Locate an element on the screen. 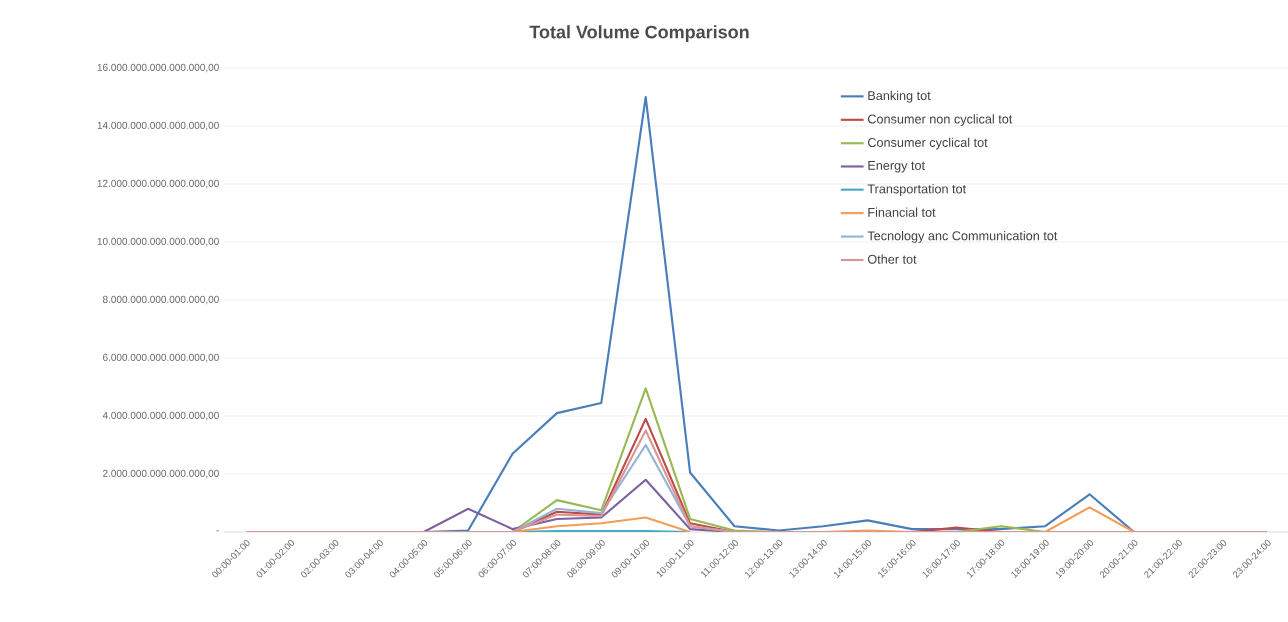  y-tick-label: 6.000.000.000.000.000,00 is located at coordinates (161, 358).